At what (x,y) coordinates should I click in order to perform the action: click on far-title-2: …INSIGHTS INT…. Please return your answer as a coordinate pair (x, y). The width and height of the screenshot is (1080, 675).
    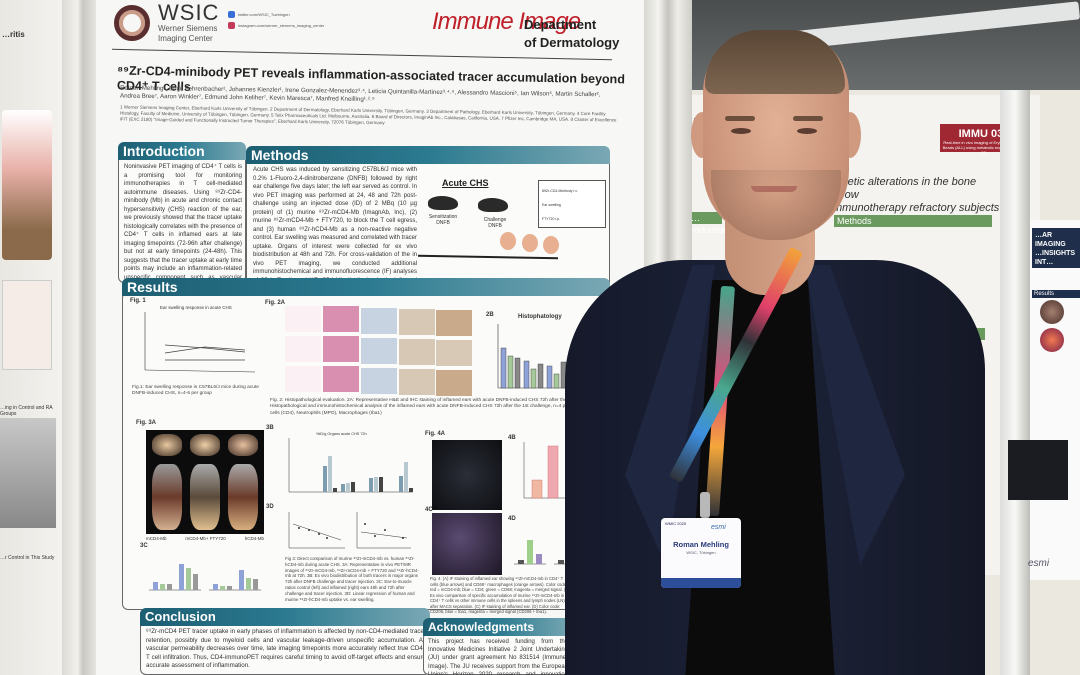
    Looking at the image, I should click on (1055, 258).